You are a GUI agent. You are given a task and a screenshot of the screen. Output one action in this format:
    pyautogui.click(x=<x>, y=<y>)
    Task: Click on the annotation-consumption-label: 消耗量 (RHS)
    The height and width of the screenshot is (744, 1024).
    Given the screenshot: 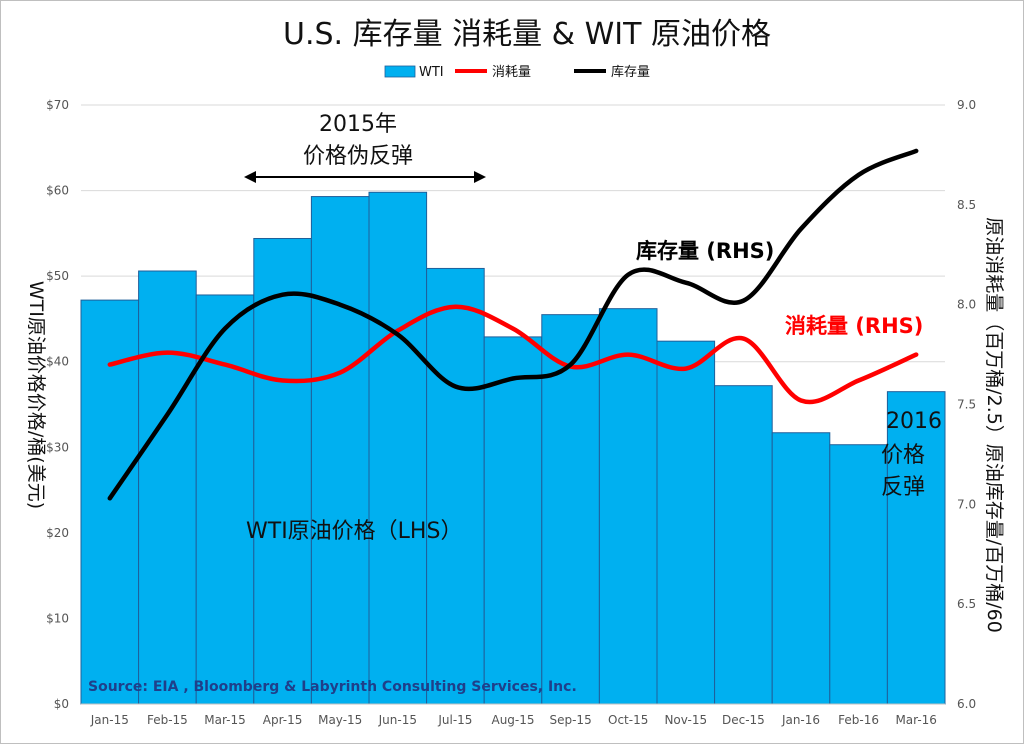 What is the action you would take?
    pyautogui.click(x=854, y=326)
    